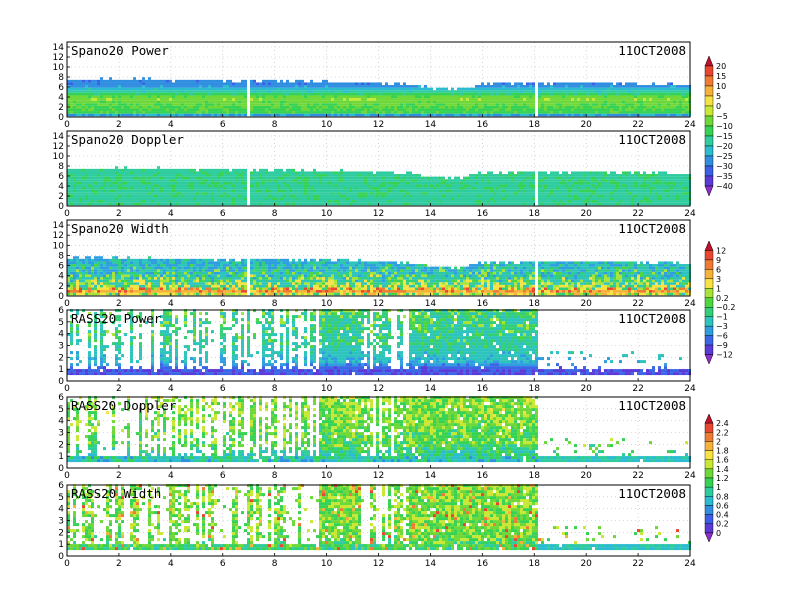 Image resolution: width=792 pixels, height=612 pixels. What do you see at coordinates (275, 125) in the screenshot?
I see `x-tick-label: 8` at bounding box center [275, 125].